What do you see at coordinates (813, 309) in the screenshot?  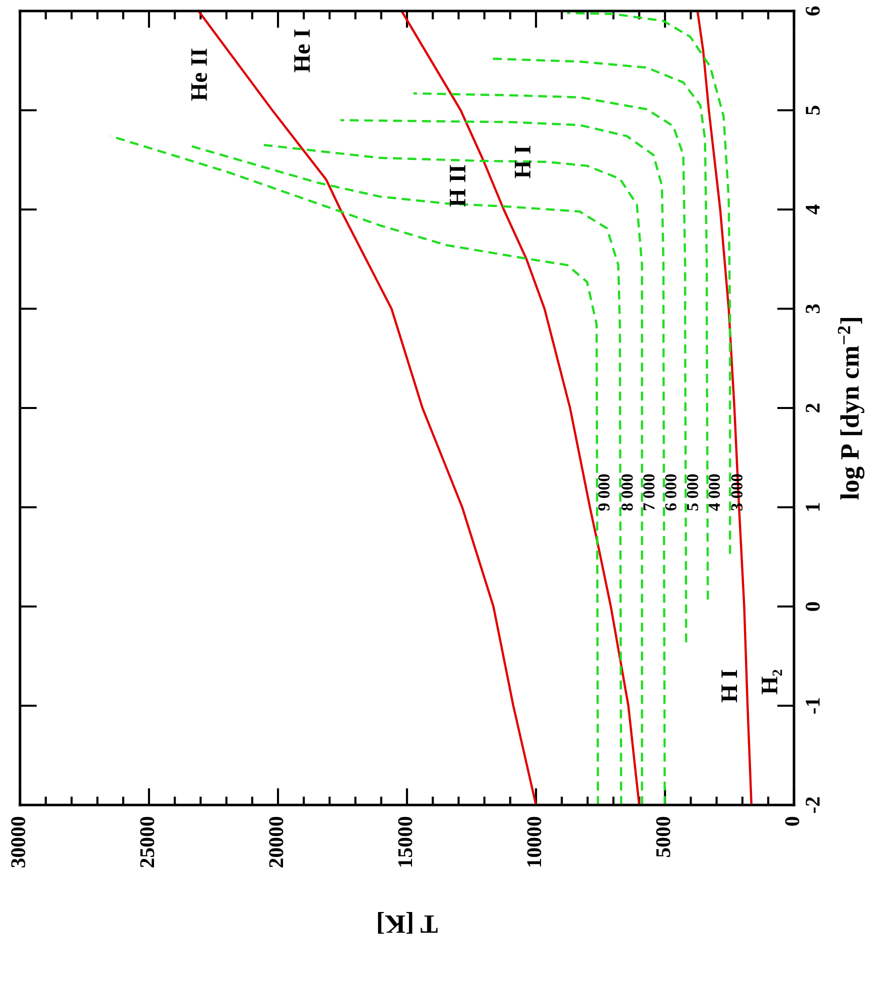 I see `y-tick-label: 3` at bounding box center [813, 309].